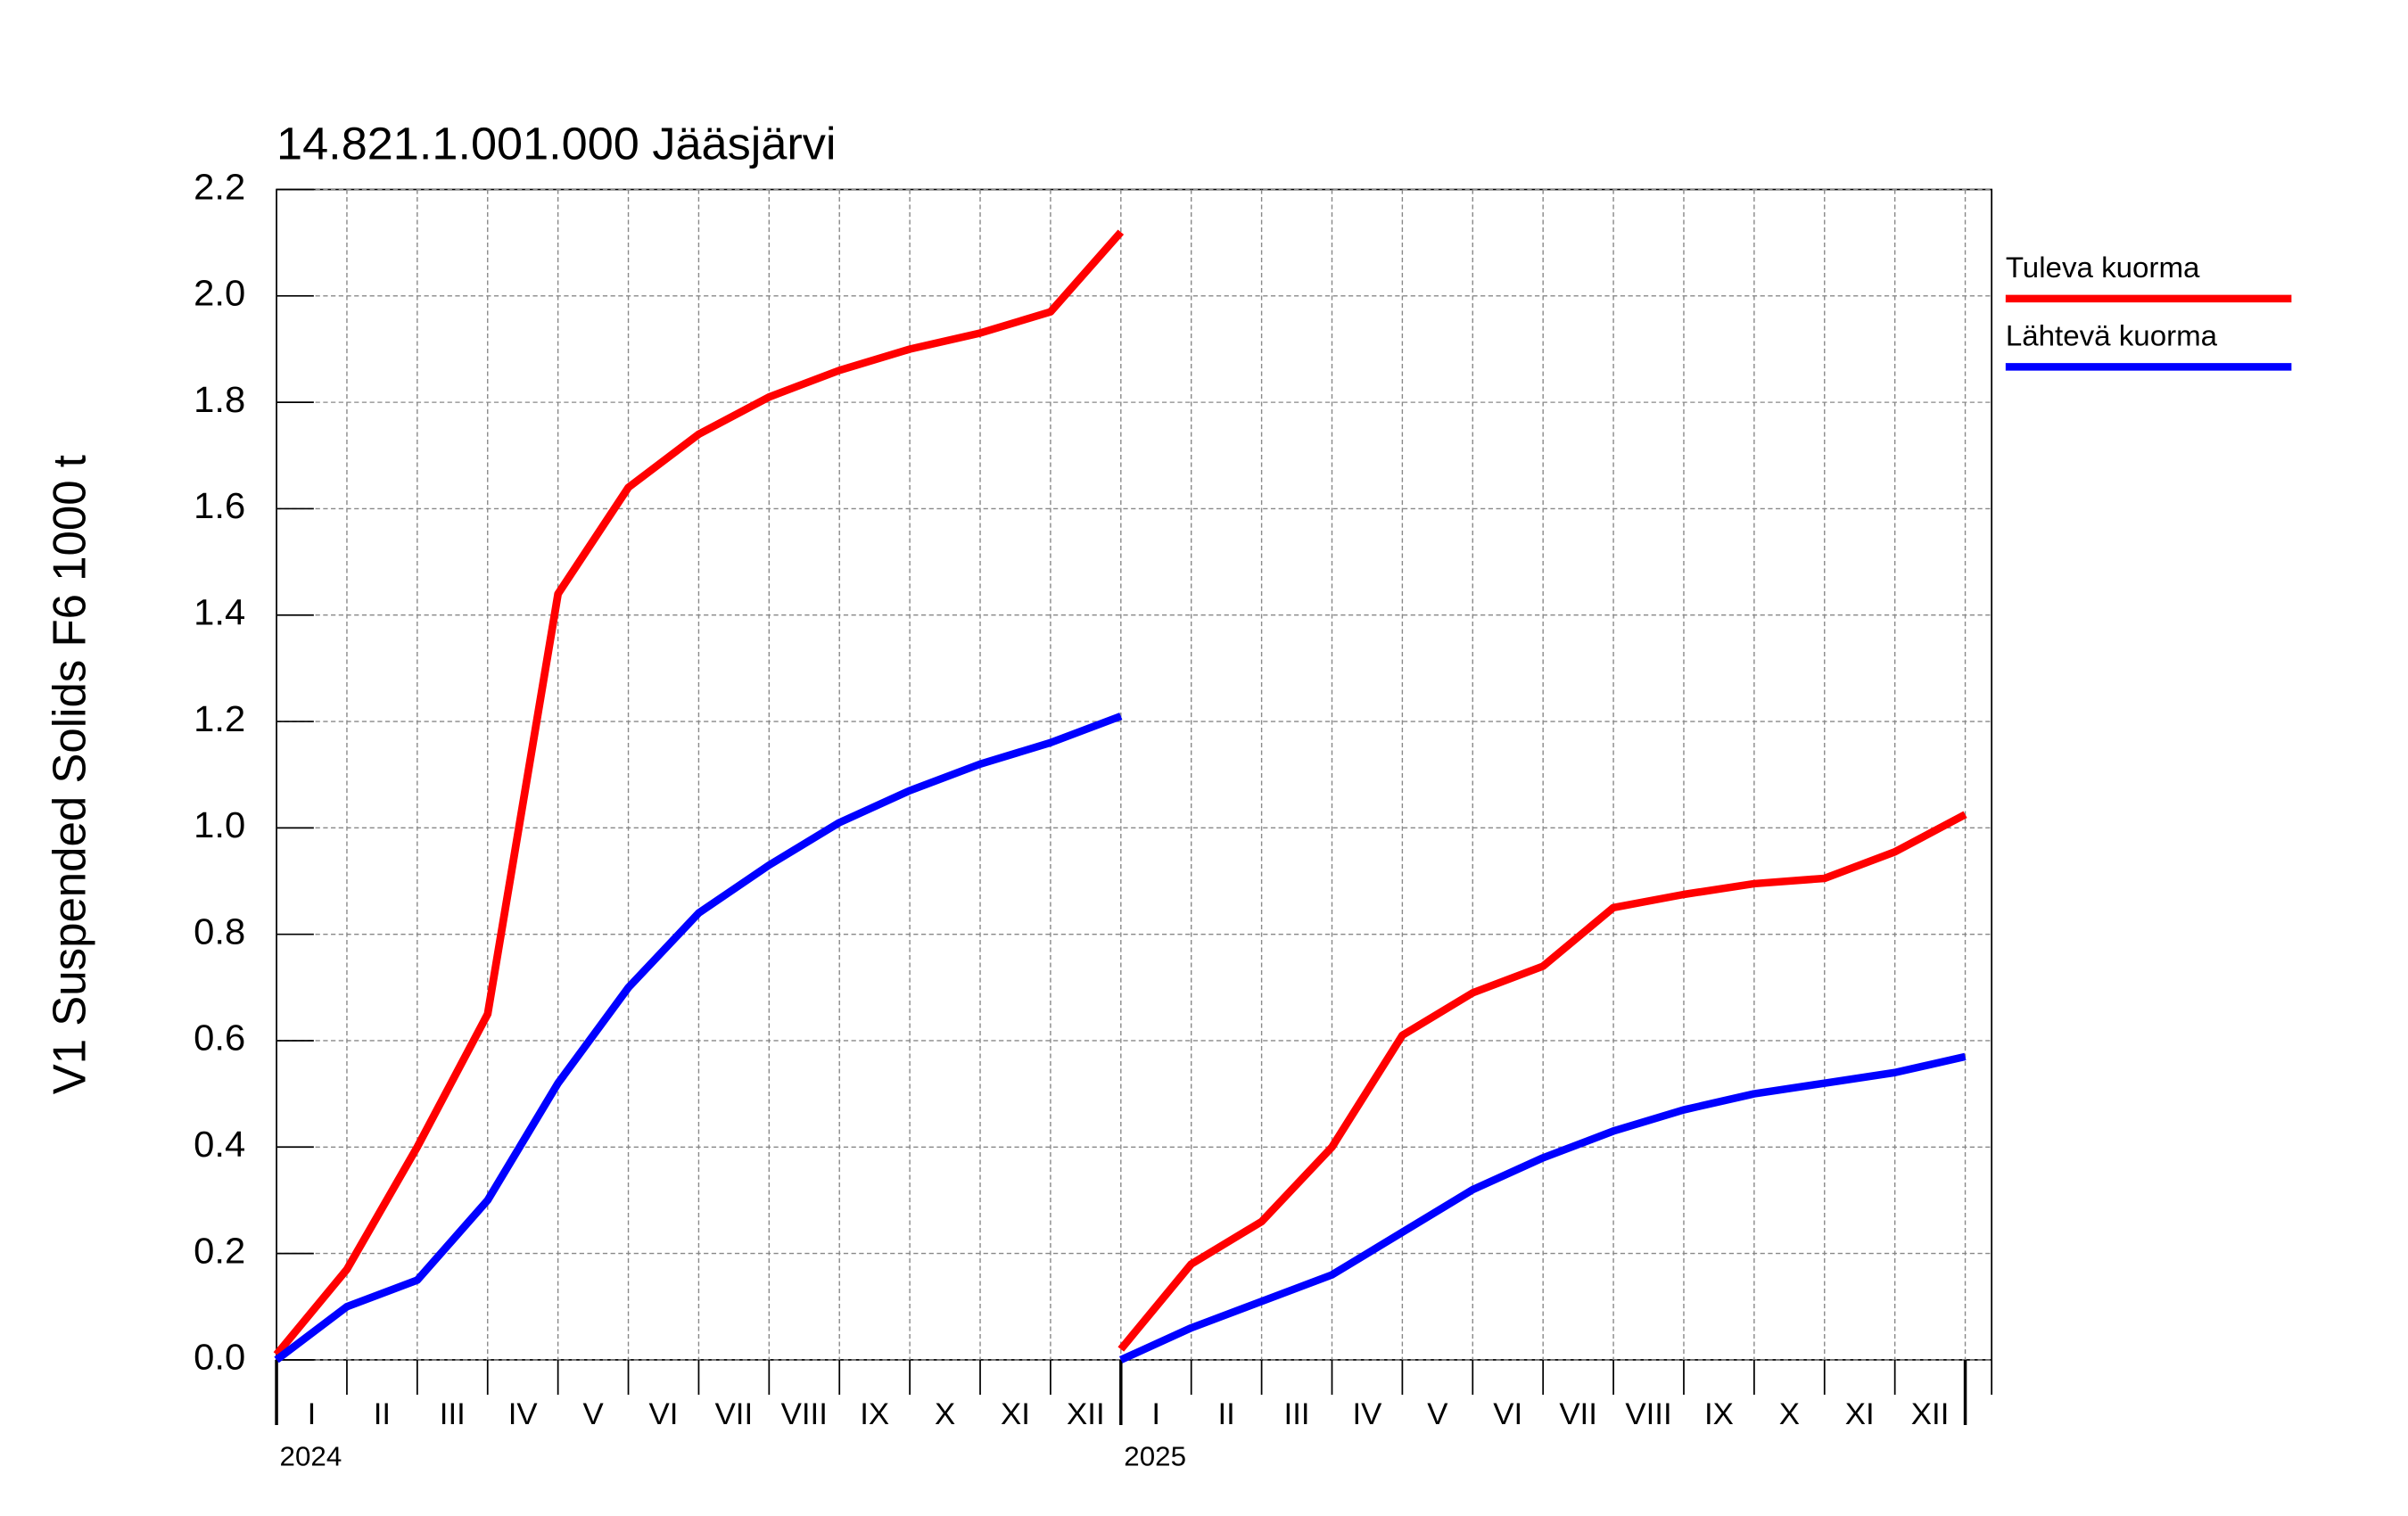 Image resolution: width=2408 pixels, height=1516 pixels. What do you see at coordinates (219, 187) in the screenshot?
I see `y-tick-label: 2.2` at bounding box center [219, 187].